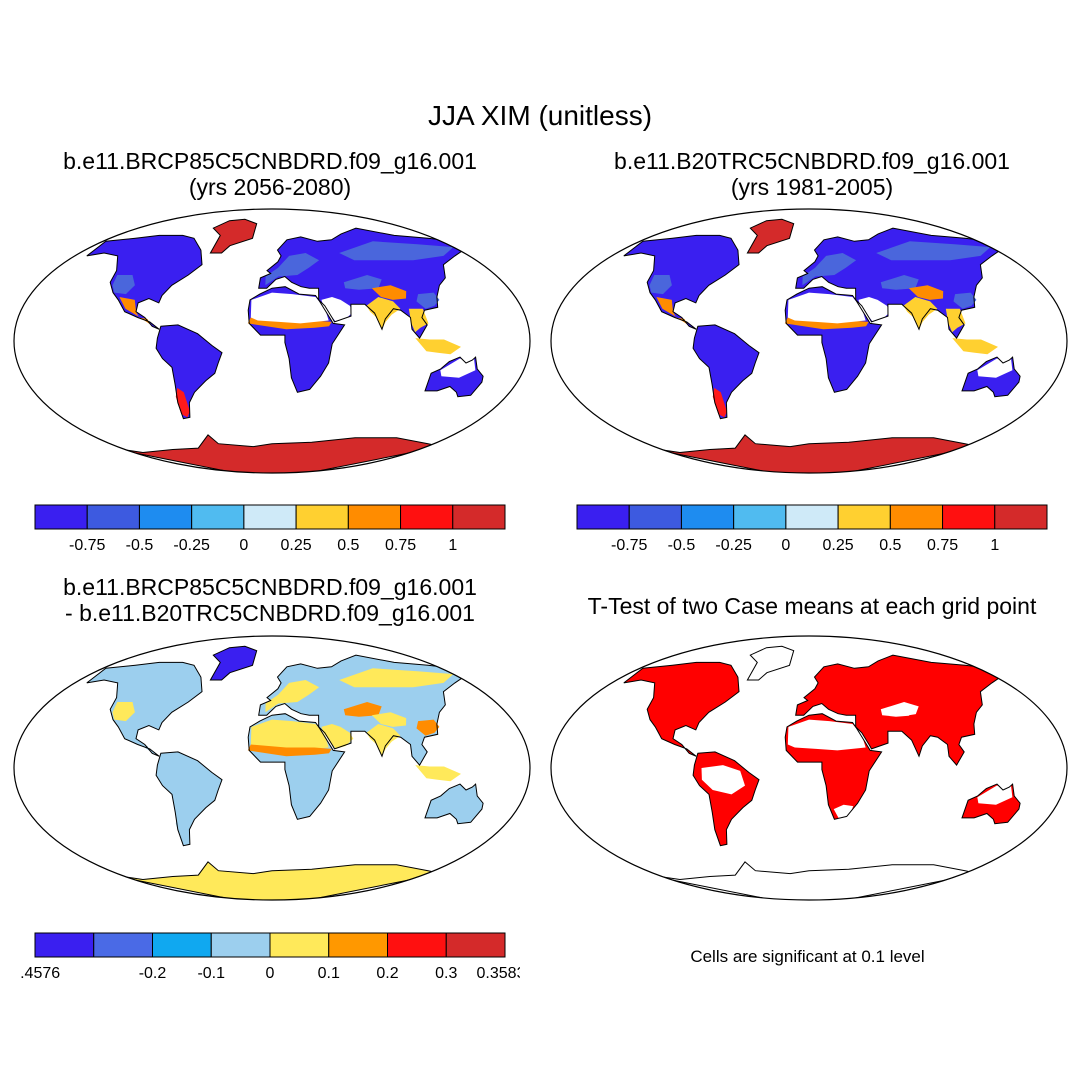 The image size is (1080, 1080). I want to click on map2-coastline-south-america, so click(726, 372).